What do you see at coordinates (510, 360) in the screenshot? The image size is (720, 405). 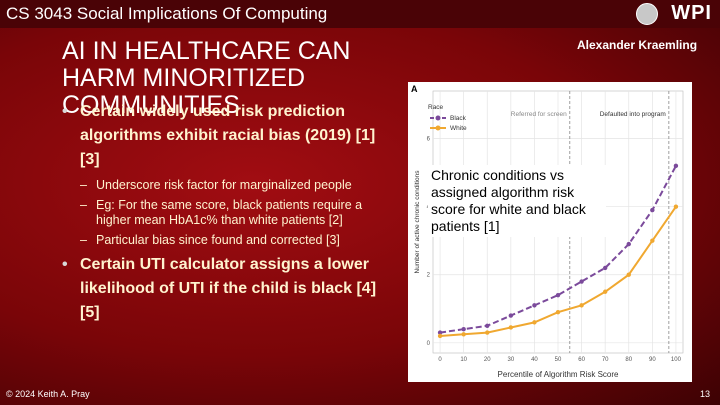 I see `x-tick-label: 30` at bounding box center [510, 360].